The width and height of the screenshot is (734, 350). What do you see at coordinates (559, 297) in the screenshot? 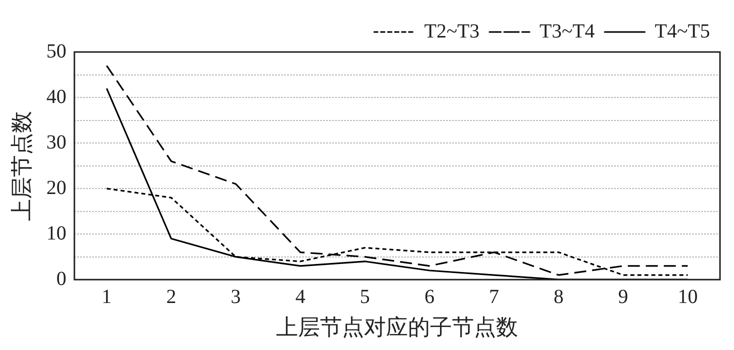
I see `x-tick-label: 8` at bounding box center [559, 297].